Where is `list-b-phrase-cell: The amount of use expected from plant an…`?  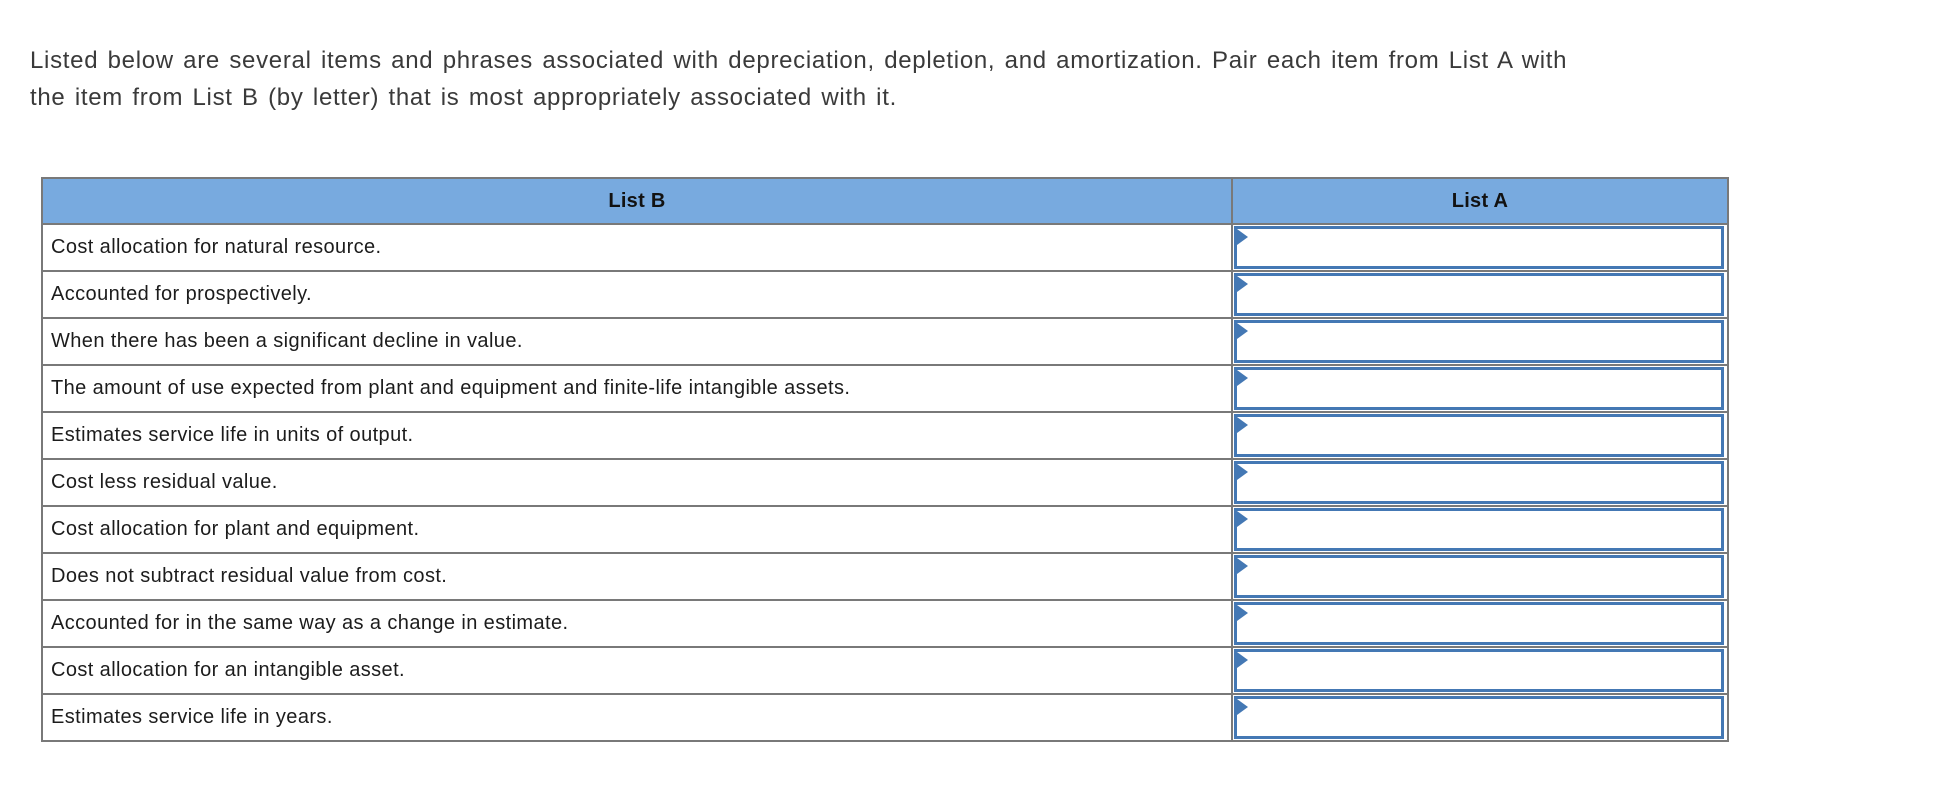 list-b-phrase-cell: The amount of use expected from plant an… is located at coordinates (638, 388).